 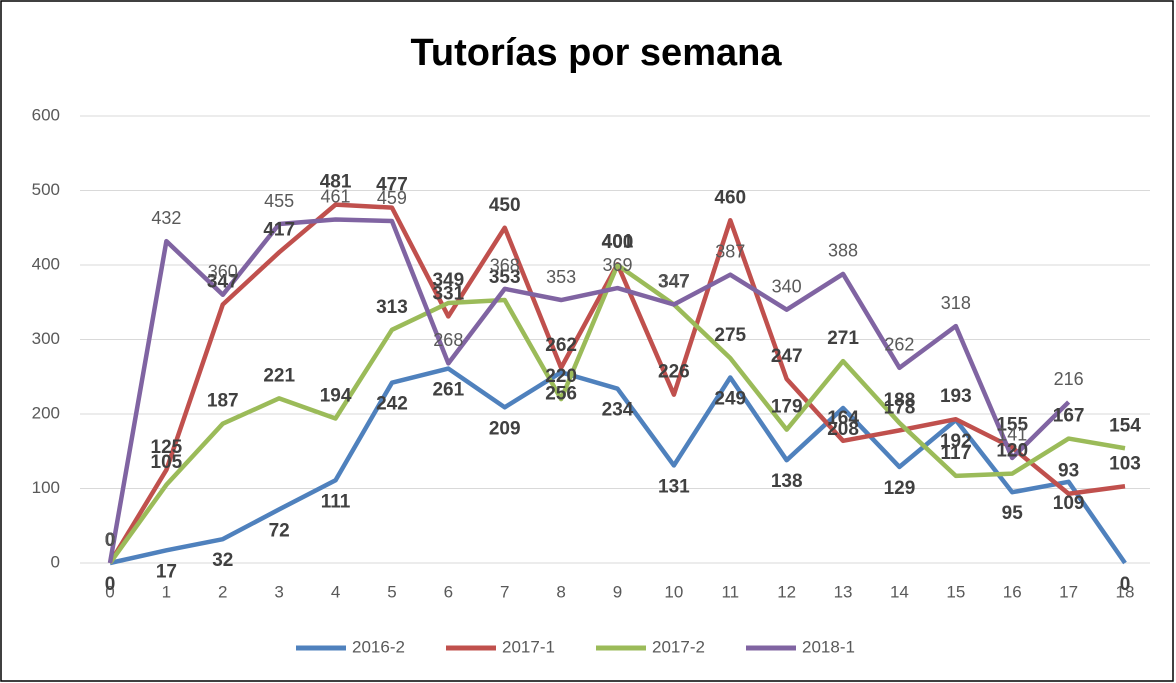 What do you see at coordinates (956, 396) in the screenshot?
I see `data-label: 193` at bounding box center [956, 396].